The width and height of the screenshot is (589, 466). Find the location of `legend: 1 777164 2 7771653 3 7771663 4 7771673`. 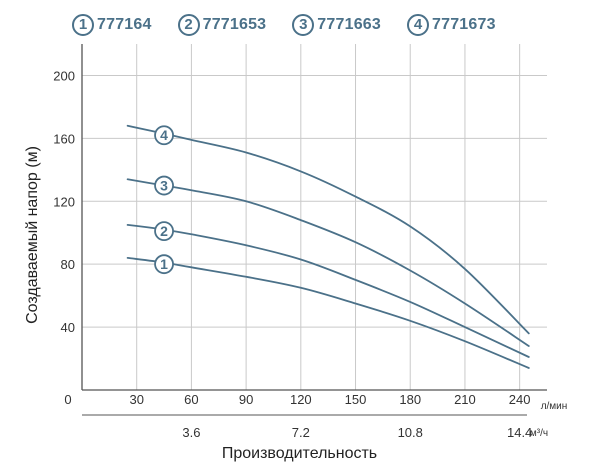

legend: 1 777164 2 7771653 3 7771663 4 7771673 is located at coordinates (284, 25).